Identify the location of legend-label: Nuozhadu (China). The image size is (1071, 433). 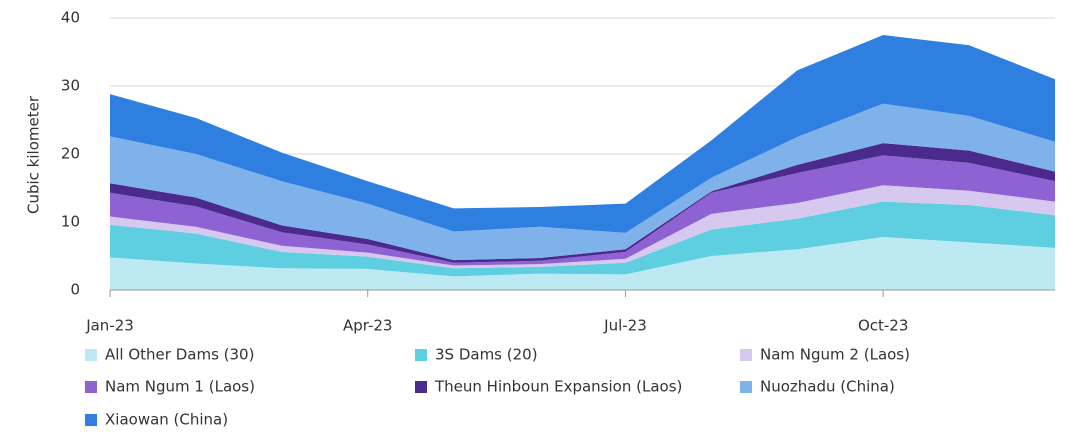
(827, 387).